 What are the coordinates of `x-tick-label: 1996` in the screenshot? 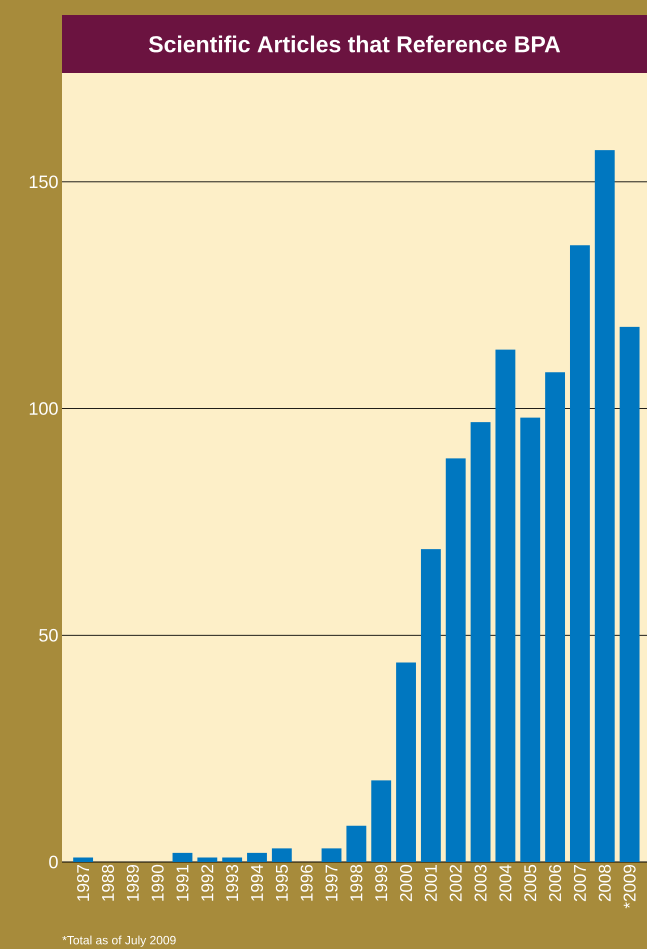 It's located at (306, 882).